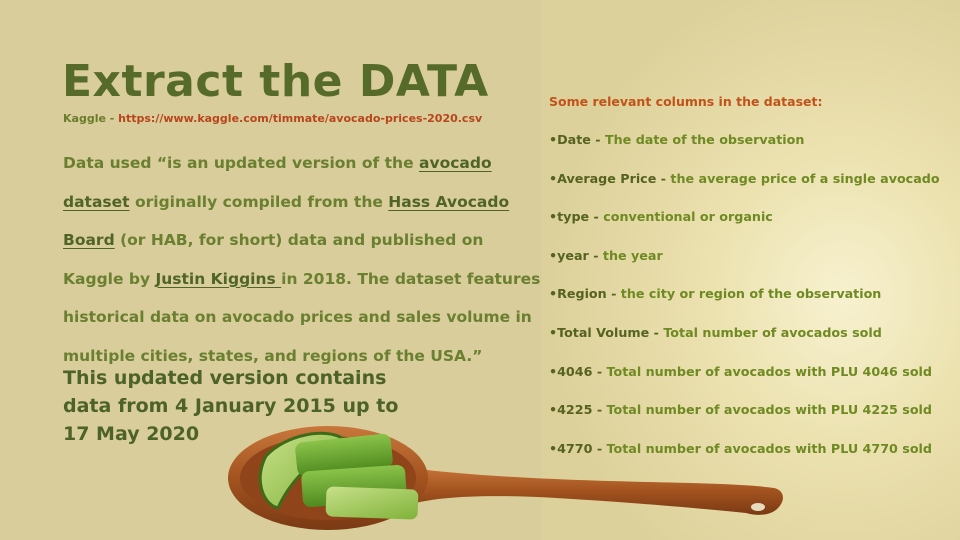  What do you see at coordinates (661, 217) in the screenshot?
I see `column-item-type: •type - conventional or organic` at bounding box center [661, 217].